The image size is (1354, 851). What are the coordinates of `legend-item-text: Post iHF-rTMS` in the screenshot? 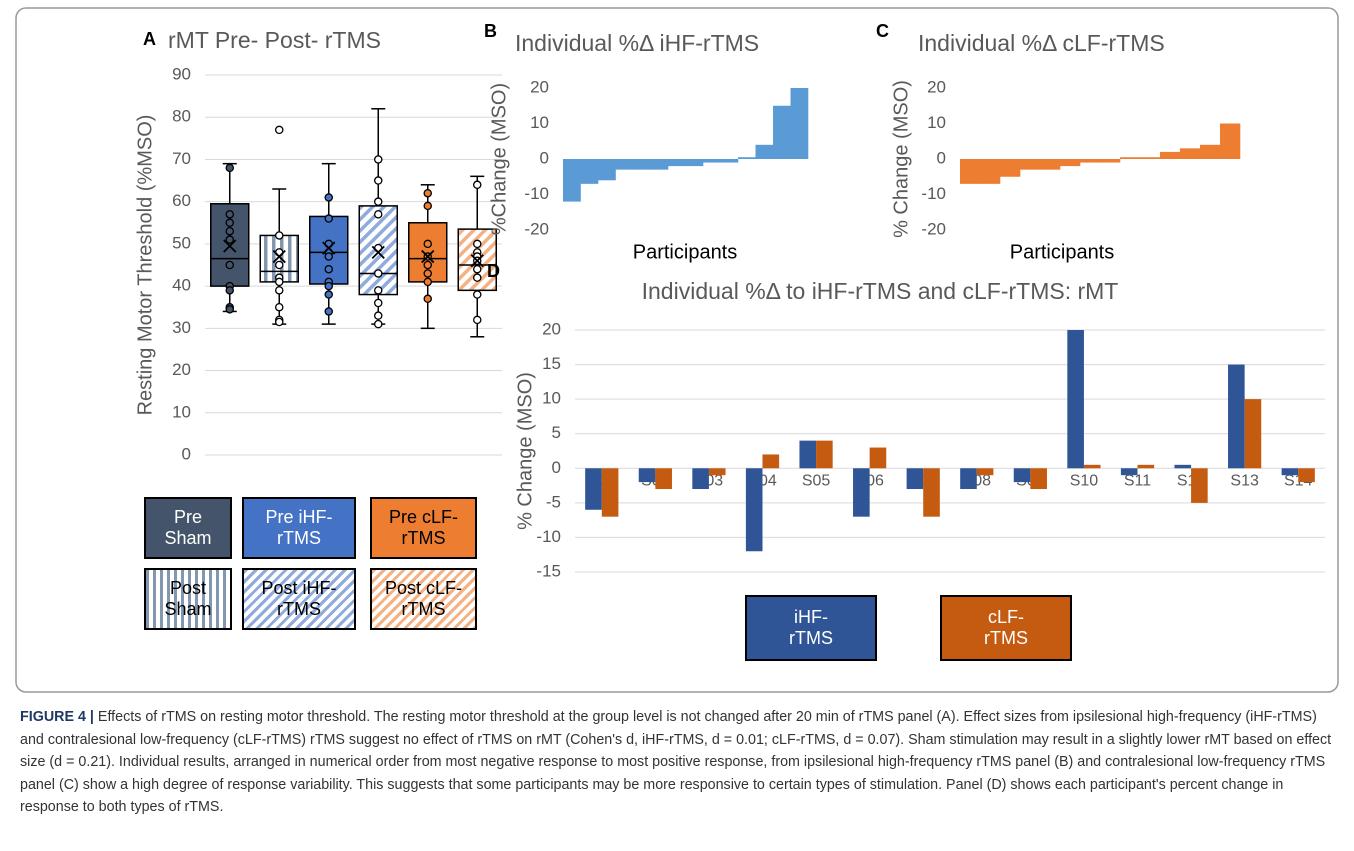 It's located at (299, 598).